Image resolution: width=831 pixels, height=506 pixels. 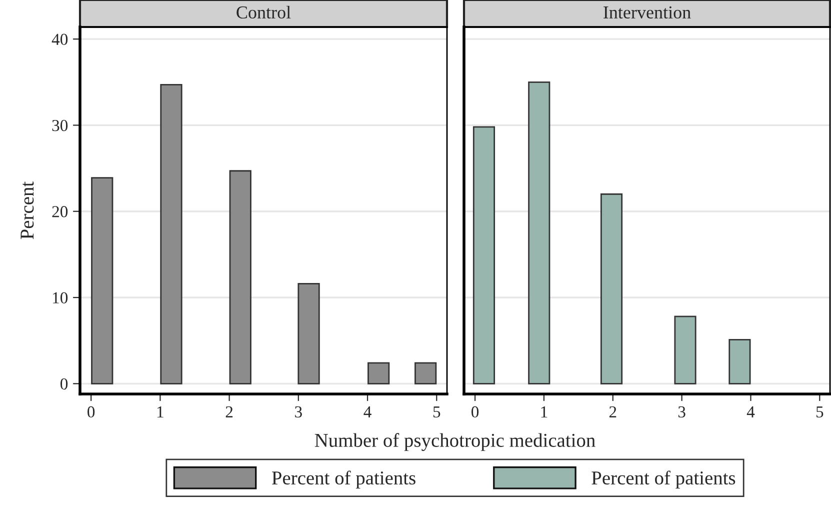 I want to click on y-tick-label: 20, so click(x=60, y=212).